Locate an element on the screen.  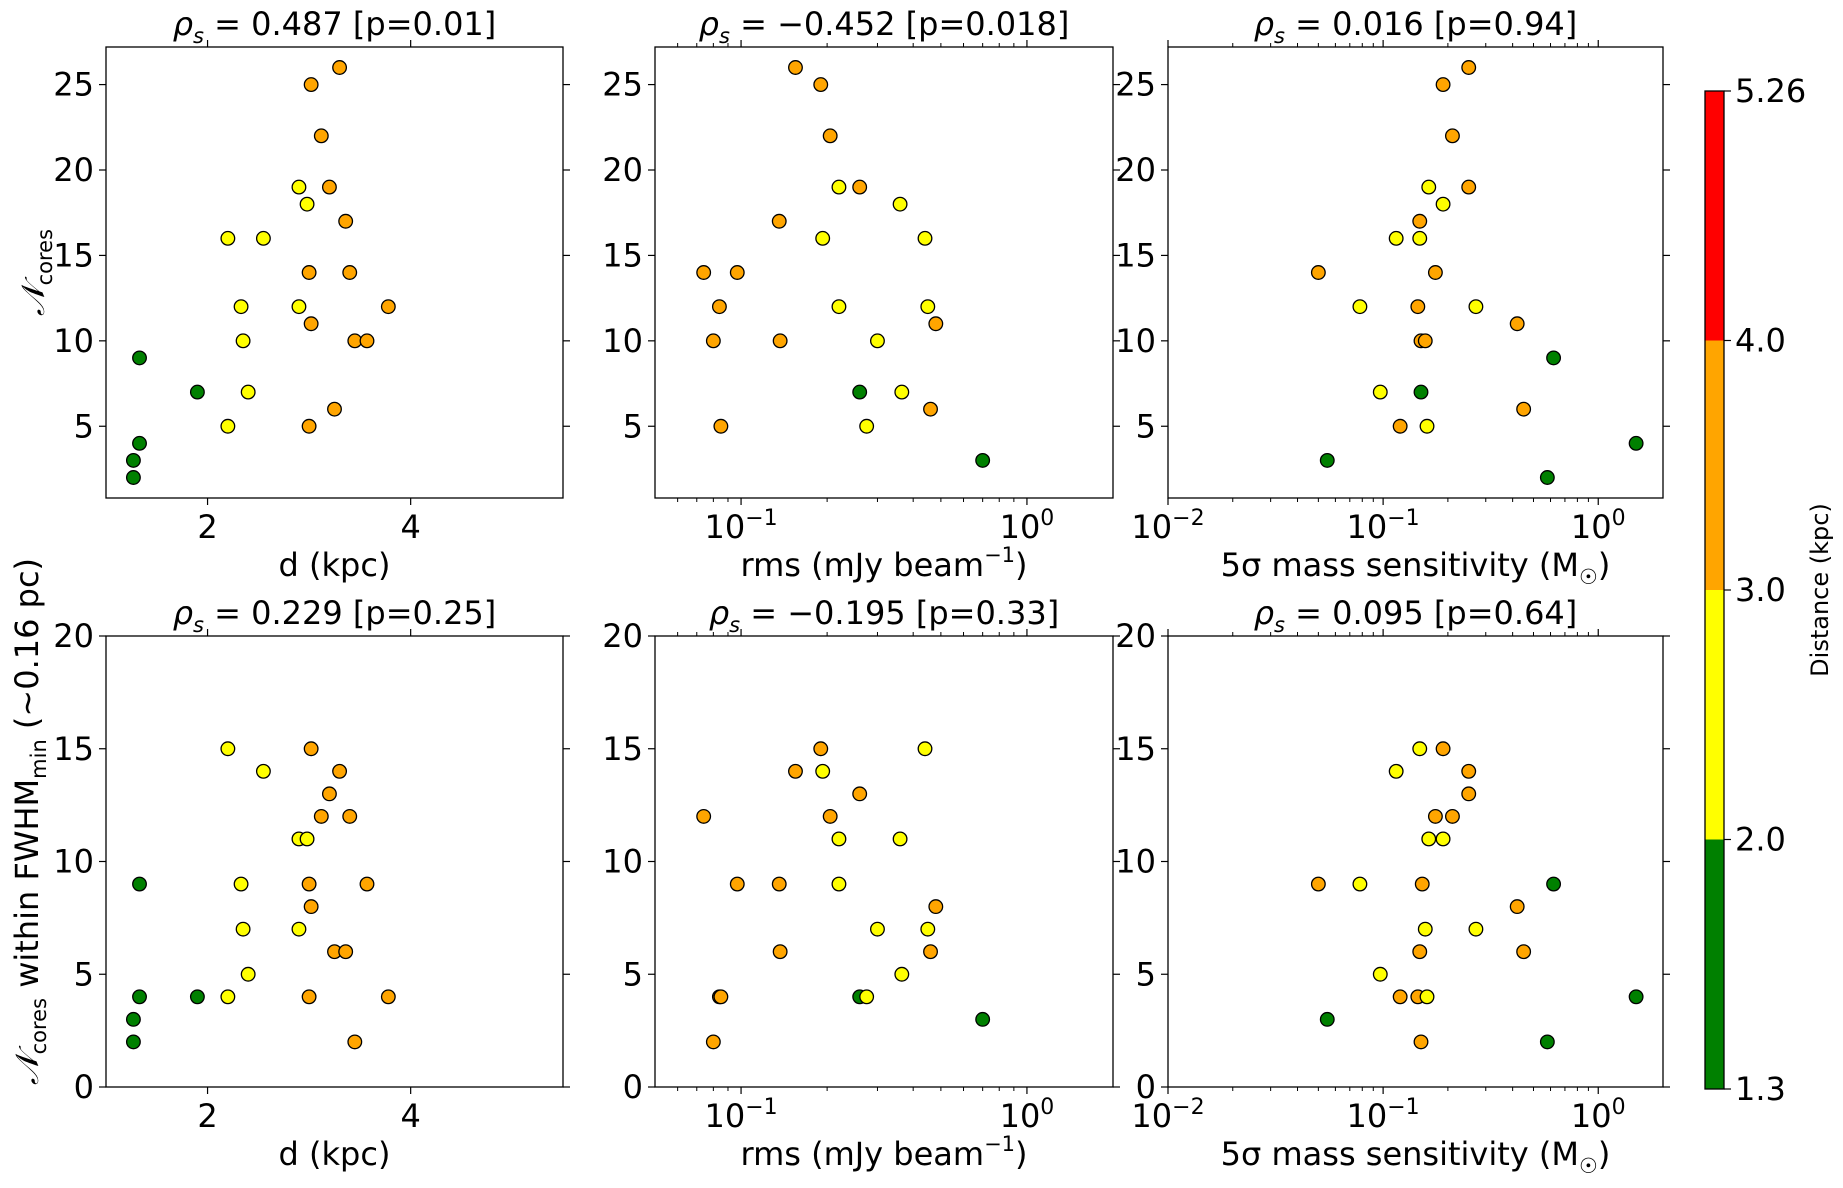
colorbar-tick-label: 5.26 is located at coordinates (1770, 91).